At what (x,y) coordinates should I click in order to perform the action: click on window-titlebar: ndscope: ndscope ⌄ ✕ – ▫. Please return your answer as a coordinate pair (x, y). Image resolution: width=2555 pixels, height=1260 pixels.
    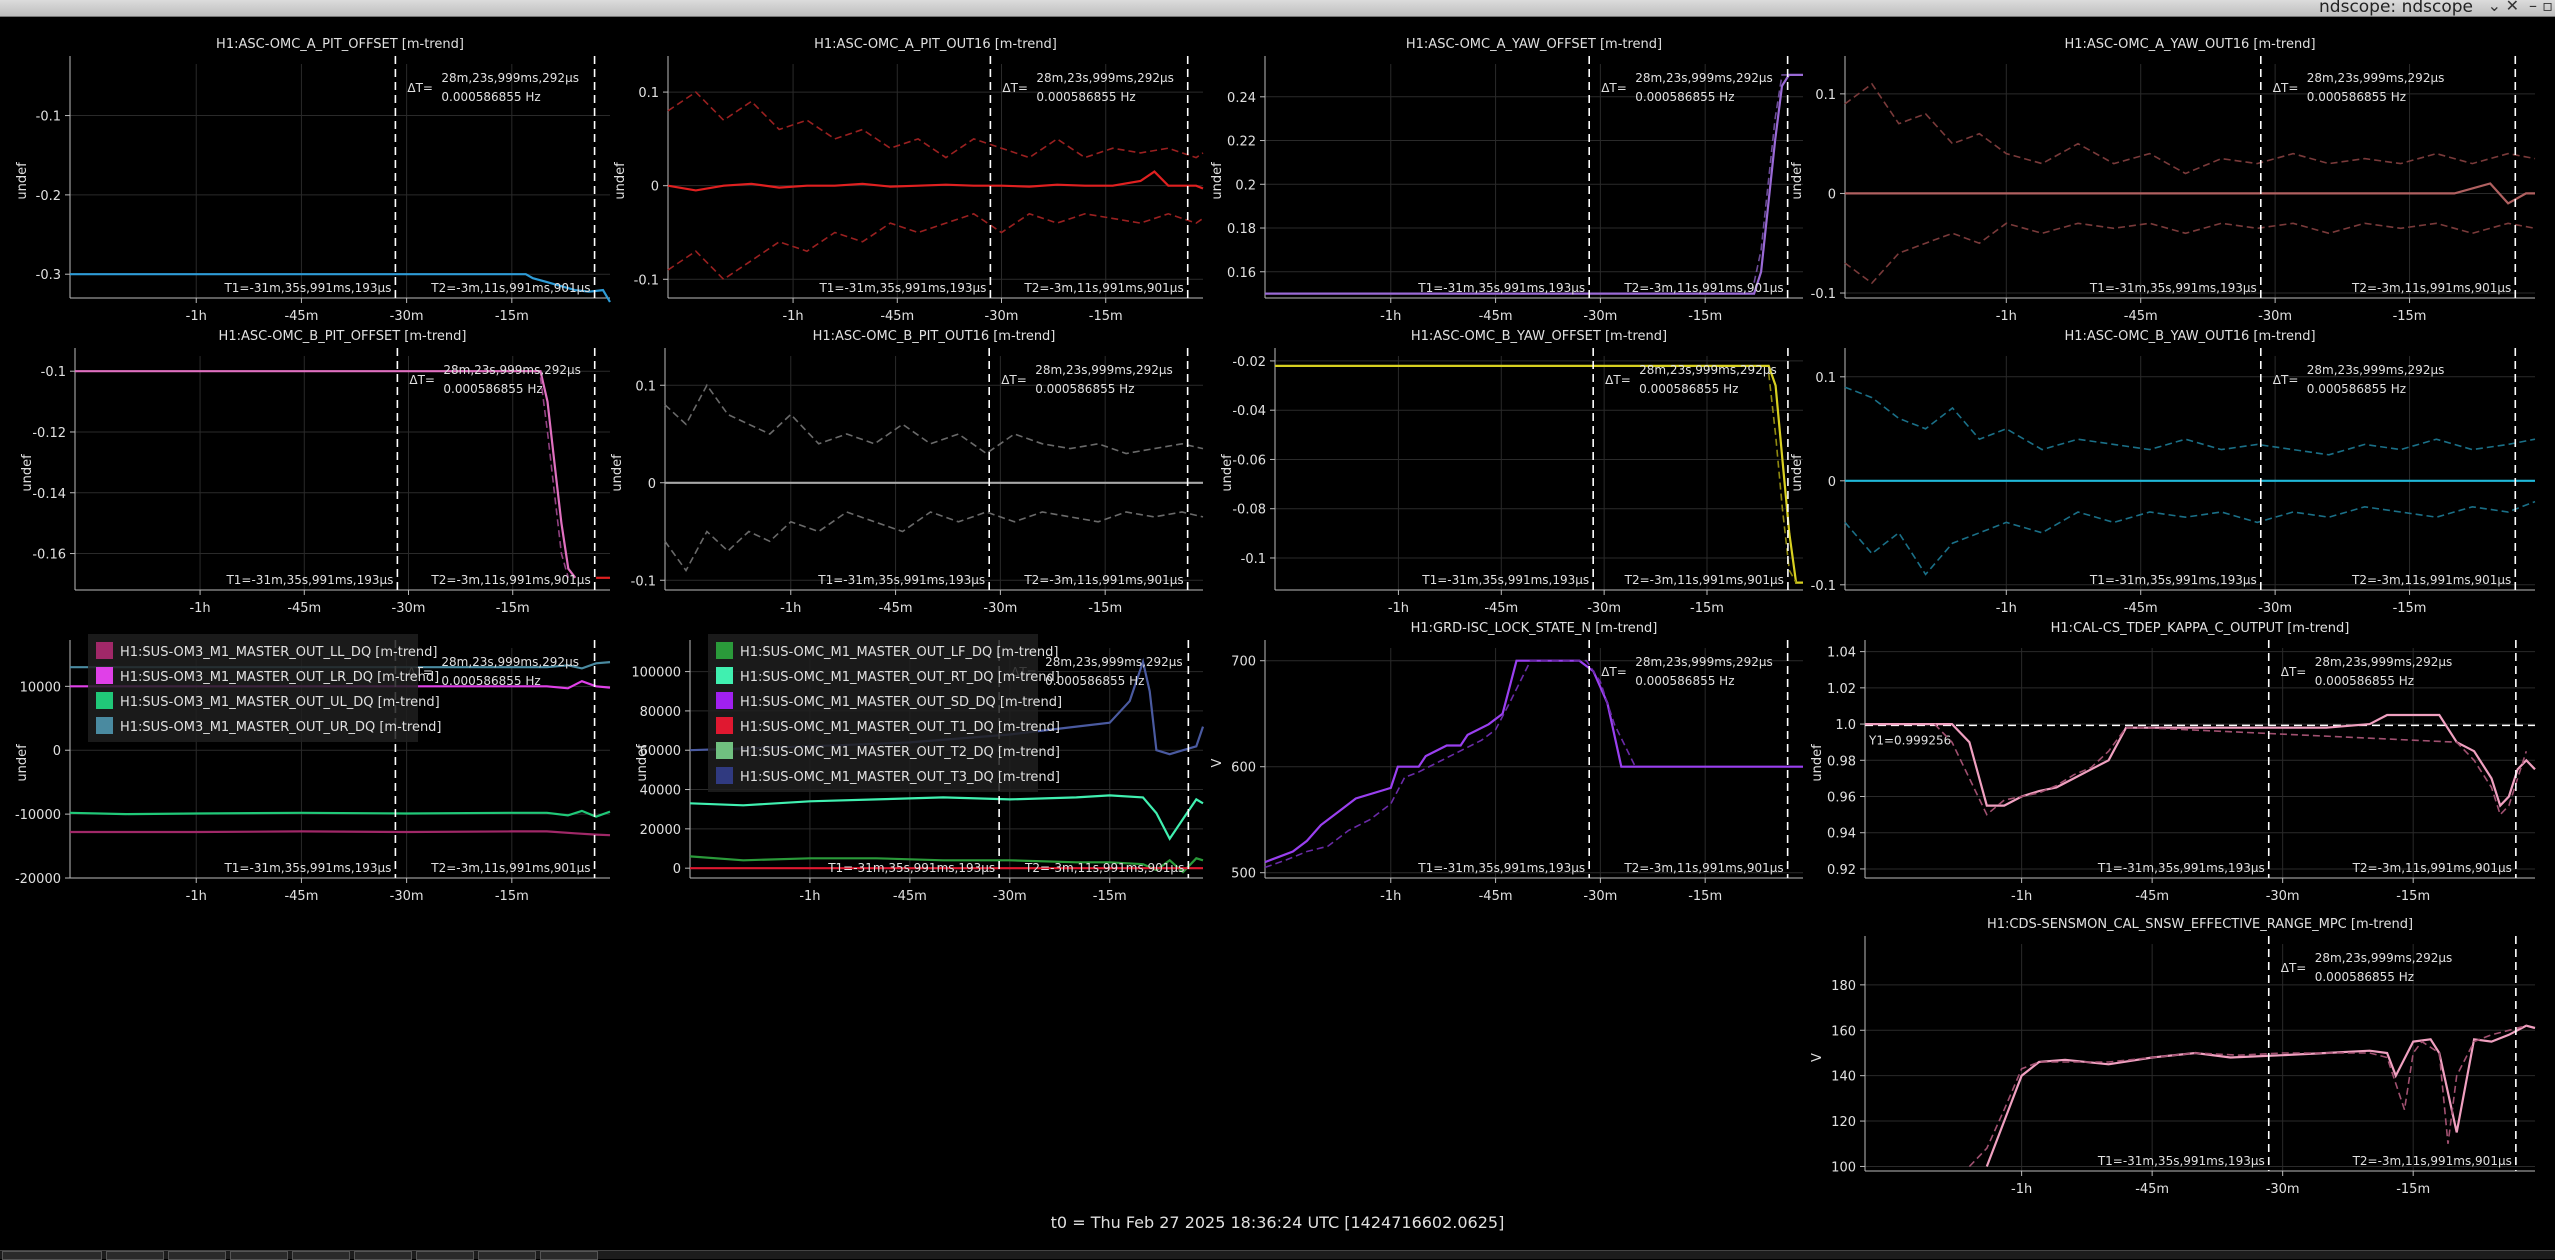
    Looking at the image, I should click on (1277, 8).